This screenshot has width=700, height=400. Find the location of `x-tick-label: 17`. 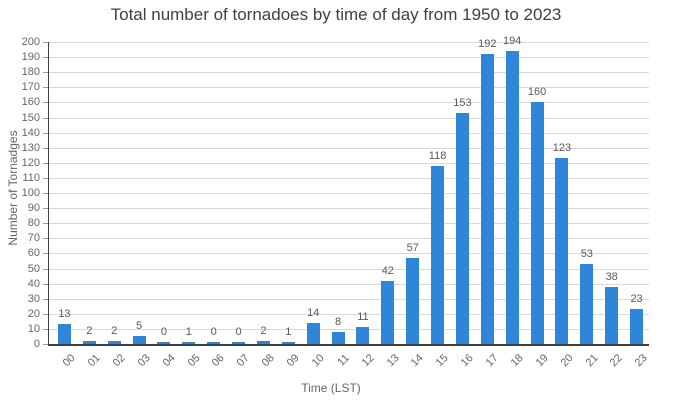

x-tick-label: 17 is located at coordinates (492, 361).